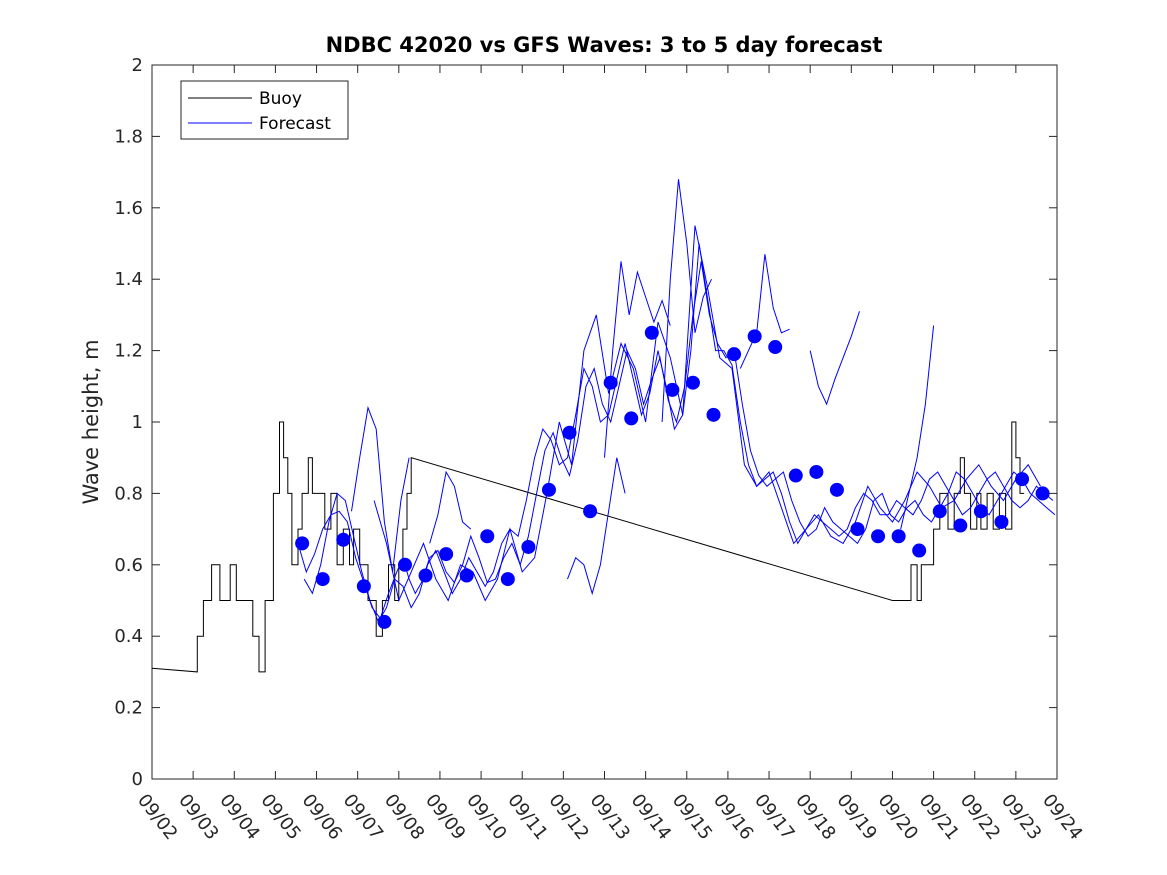 The image size is (1167, 875). Describe the element at coordinates (137, 65) in the screenshot. I see `y-tick-label: 2` at that location.